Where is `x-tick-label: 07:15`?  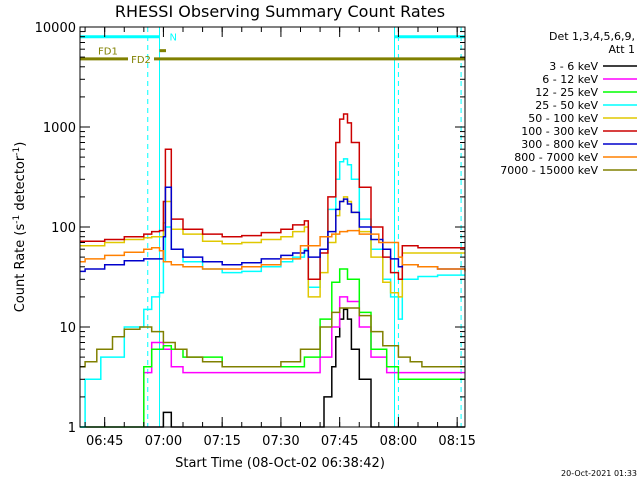
x-tick-label: 07:15 is located at coordinates (221, 441).